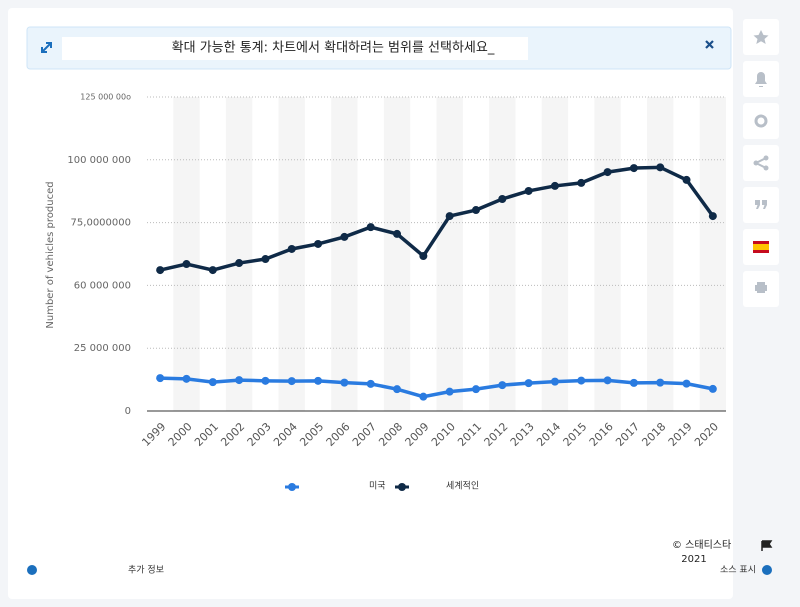  I want to click on y-tick-label: 25 000 000, so click(102, 348).